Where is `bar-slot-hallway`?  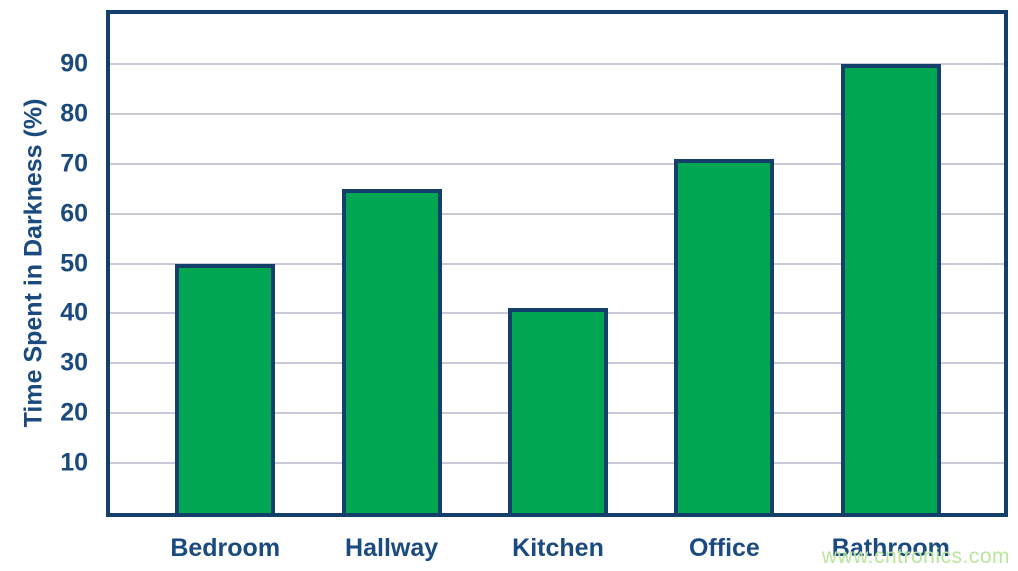 bar-slot-hallway is located at coordinates (391, 263).